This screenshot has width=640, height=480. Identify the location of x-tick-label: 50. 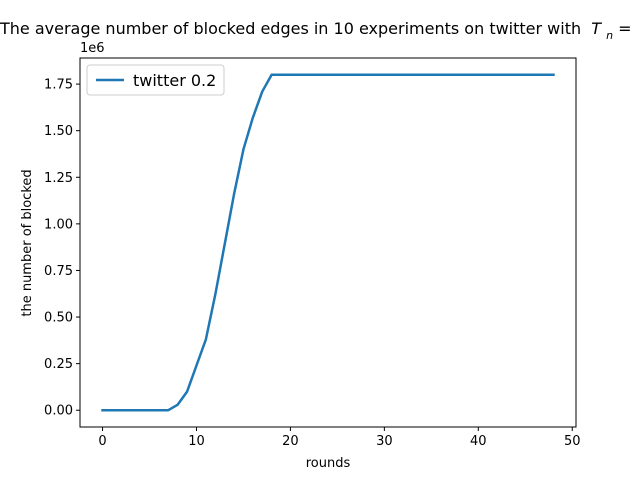
(572, 441).